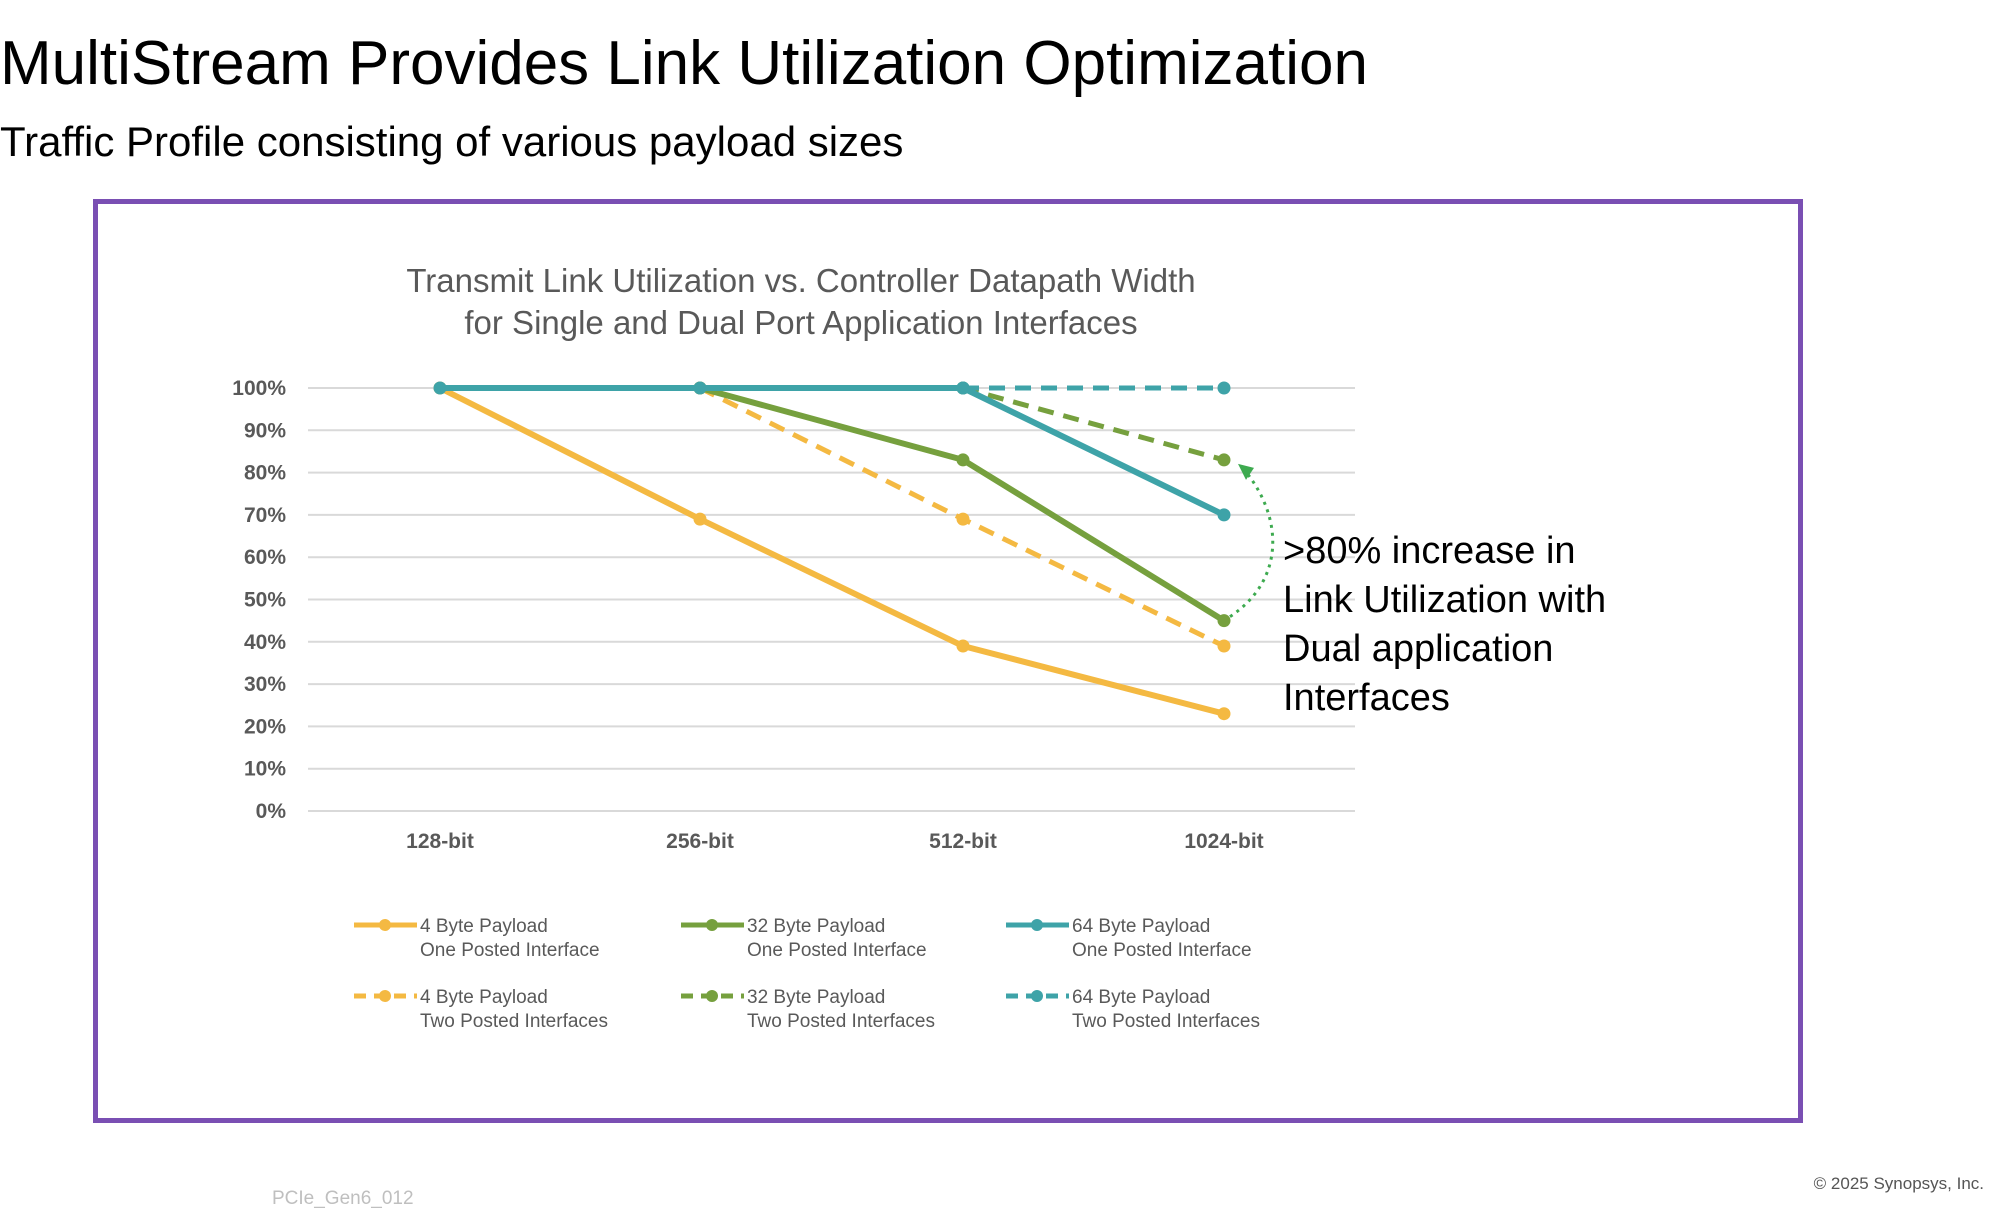 This screenshot has height=1210, width=2000. Describe the element at coordinates (1246, 471) in the screenshot. I see `arrowhead-icon` at that location.